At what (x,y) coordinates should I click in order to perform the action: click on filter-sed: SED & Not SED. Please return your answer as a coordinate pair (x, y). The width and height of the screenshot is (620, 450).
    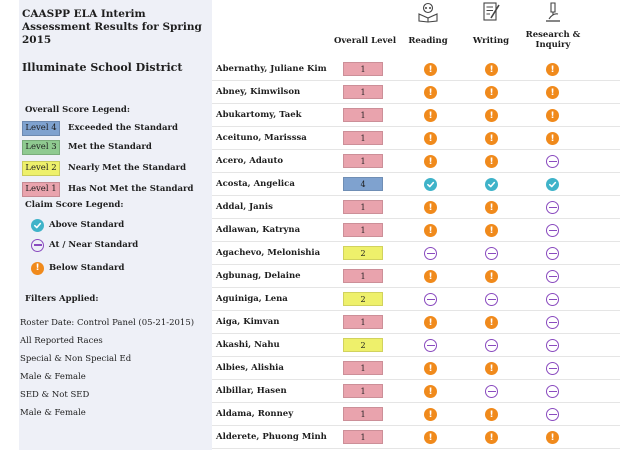
    Looking at the image, I should click on (55, 395).